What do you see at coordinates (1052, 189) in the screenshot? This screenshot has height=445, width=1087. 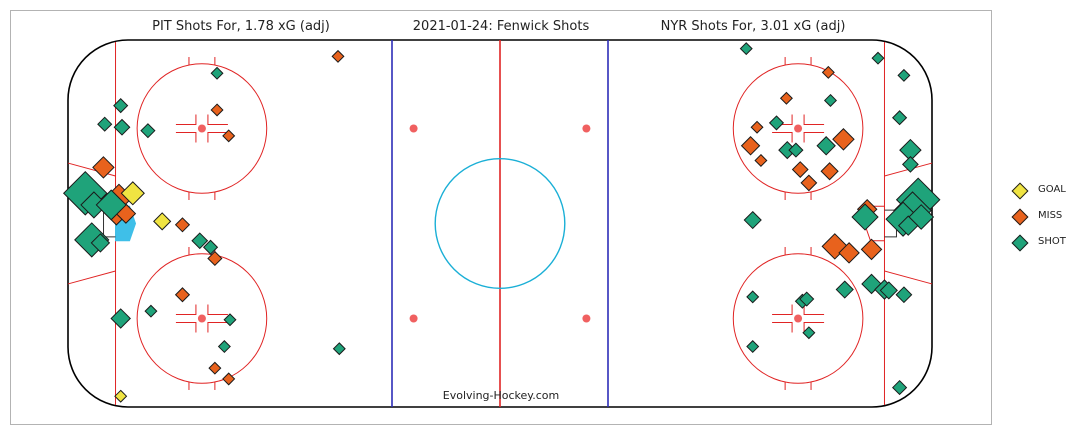 I see `legend-label-goal: GOAL` at bounding box center [1052, 189].